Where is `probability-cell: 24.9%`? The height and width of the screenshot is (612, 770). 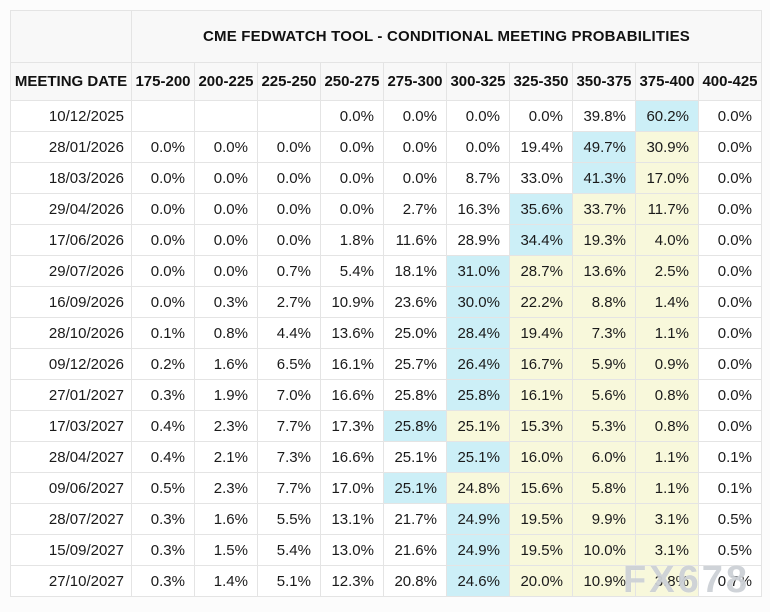 probability-cell: 24.9% is located at coordinates (478, 550).